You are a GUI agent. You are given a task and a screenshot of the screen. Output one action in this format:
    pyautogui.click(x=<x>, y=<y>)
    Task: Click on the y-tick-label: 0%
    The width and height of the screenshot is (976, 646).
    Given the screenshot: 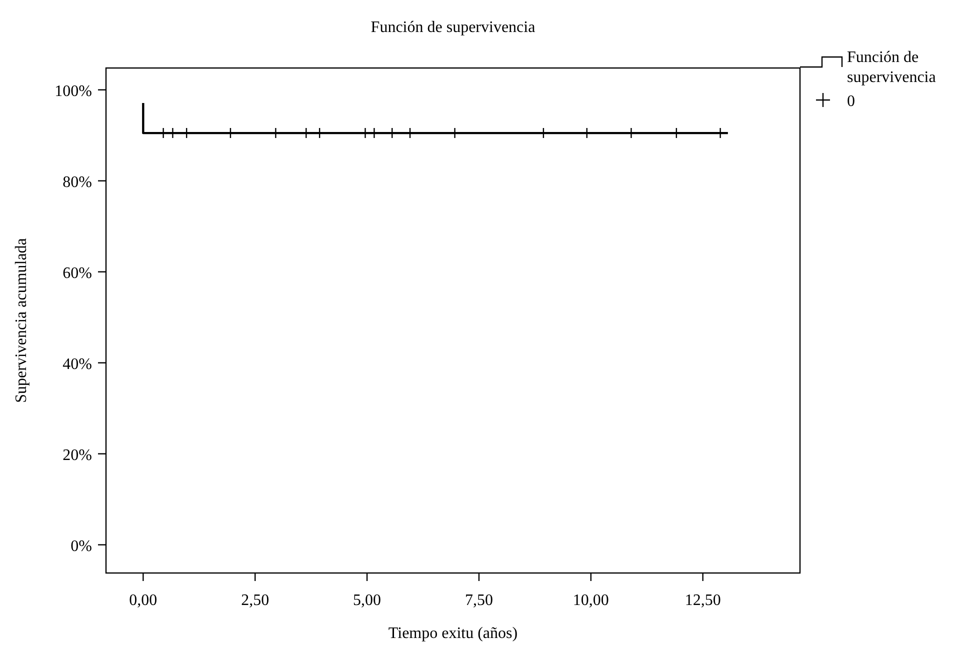 What is the action you would take?
    pyautogui.click(x=81, y=546)
    